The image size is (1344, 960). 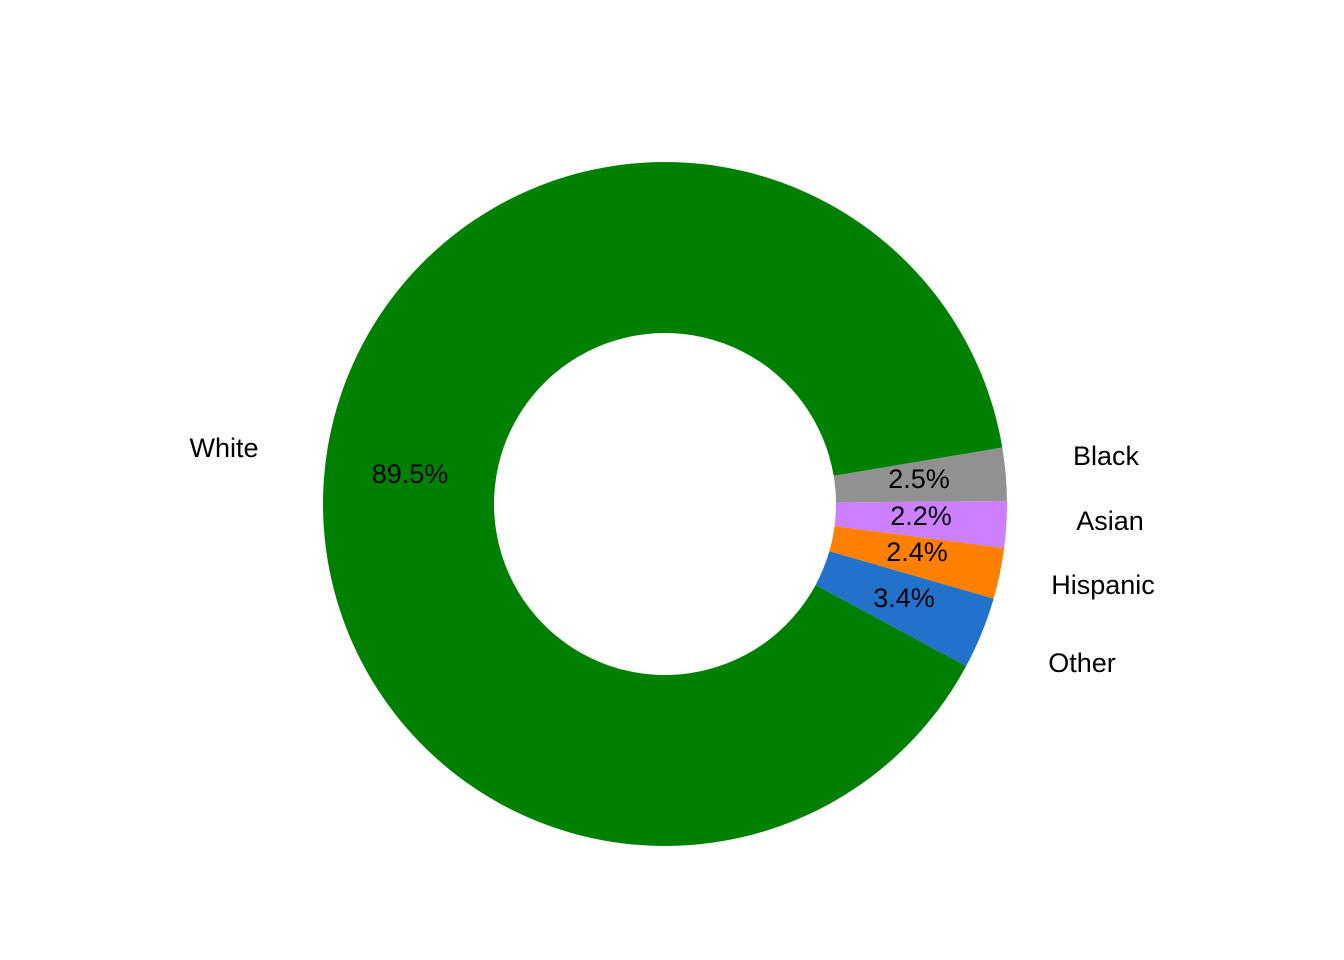 What do you see at coordinates (1103, 585) in the screenshot?
I see `category-label-hispanic: Hispanic` at bounding box center [1103, 585].